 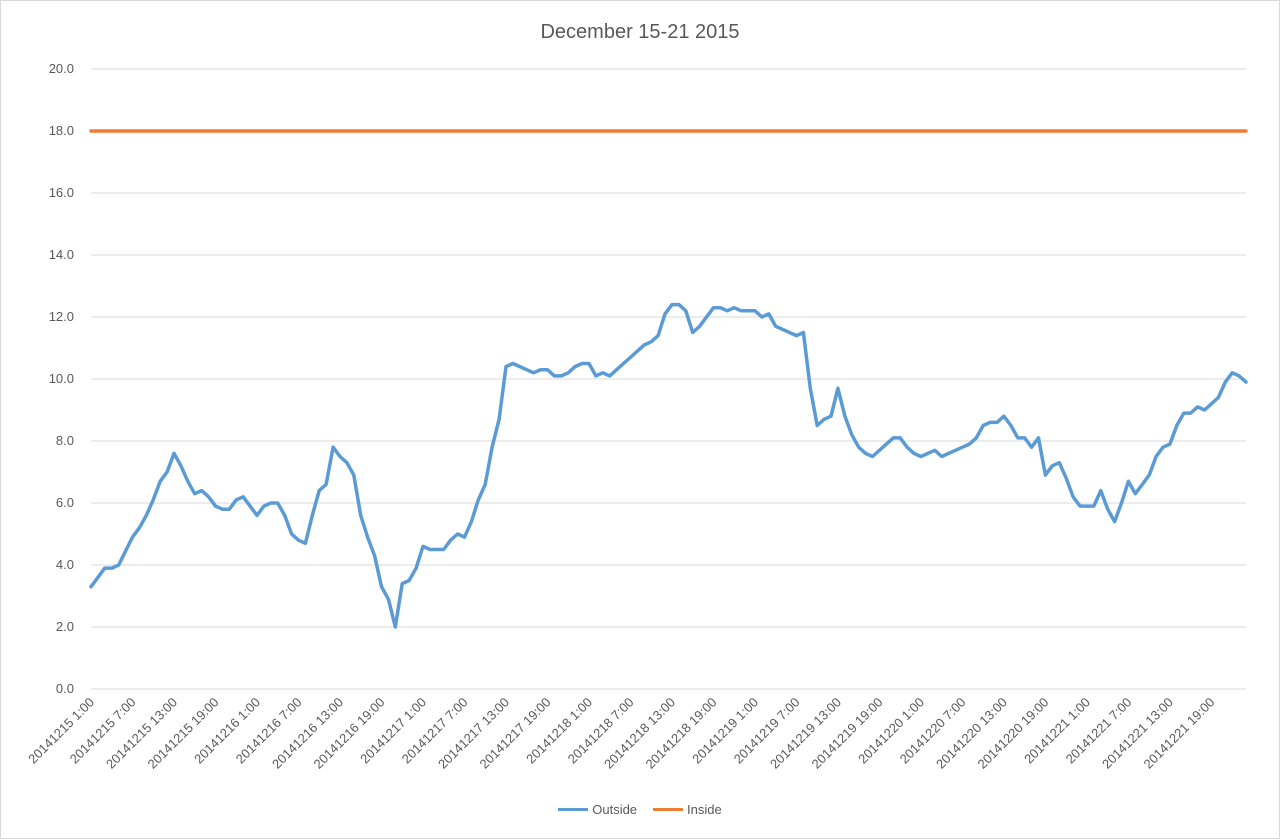 What do you see at coordinates (65, 440) in the screenshot?
I see `y-tick-label: 8.0` at bounding box center [65, 440].